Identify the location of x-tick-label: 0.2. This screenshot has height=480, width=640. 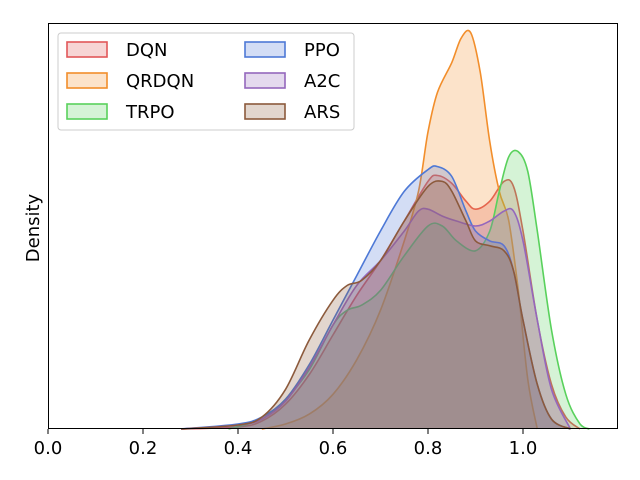
(143, 448).